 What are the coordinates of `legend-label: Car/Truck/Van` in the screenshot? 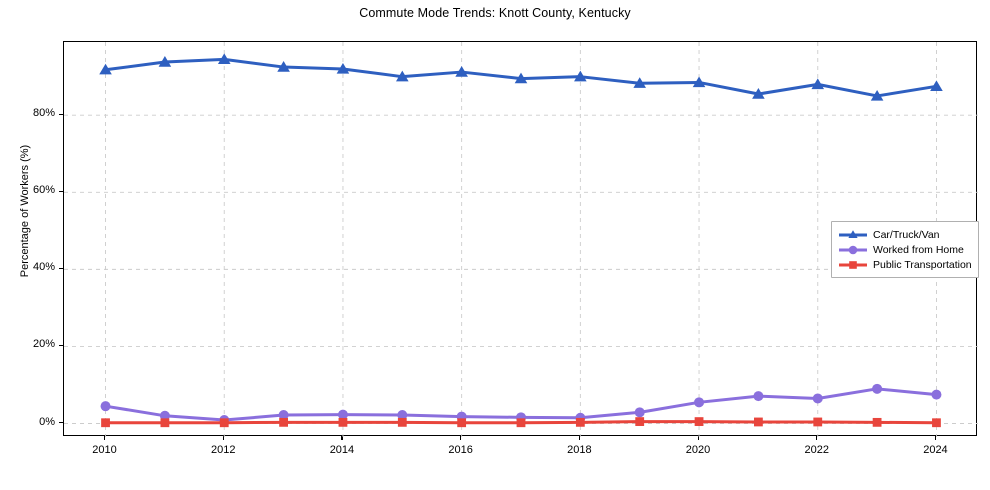 It's located at (906, 234).